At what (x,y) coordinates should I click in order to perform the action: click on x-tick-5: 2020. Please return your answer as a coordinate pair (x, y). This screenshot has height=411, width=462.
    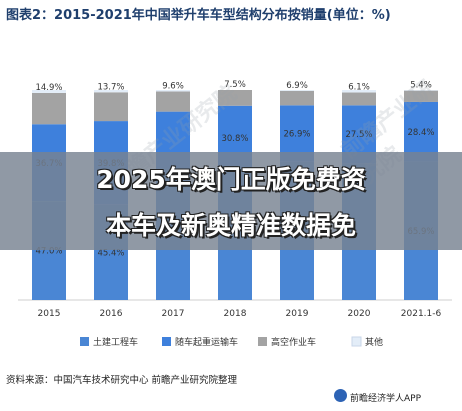
    Looking at the image, I should click on (359, 314).